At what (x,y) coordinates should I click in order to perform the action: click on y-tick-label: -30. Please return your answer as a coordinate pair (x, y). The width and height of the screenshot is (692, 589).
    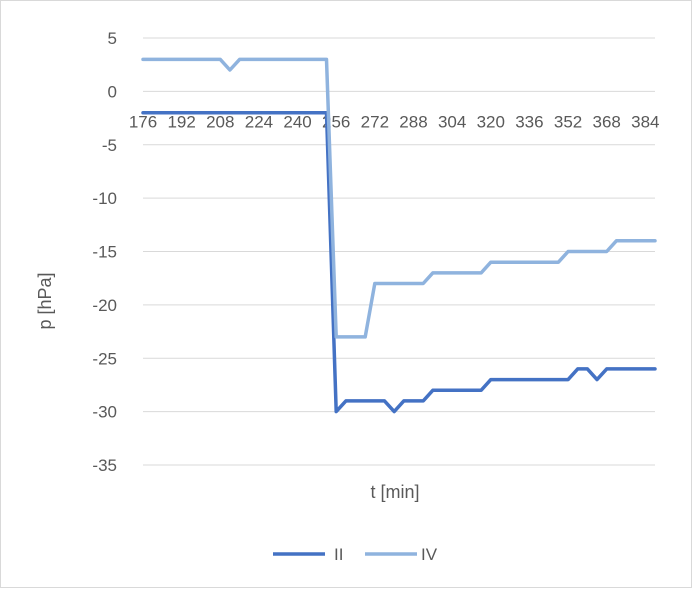
    Looking at the image, I should click on (104, 412).